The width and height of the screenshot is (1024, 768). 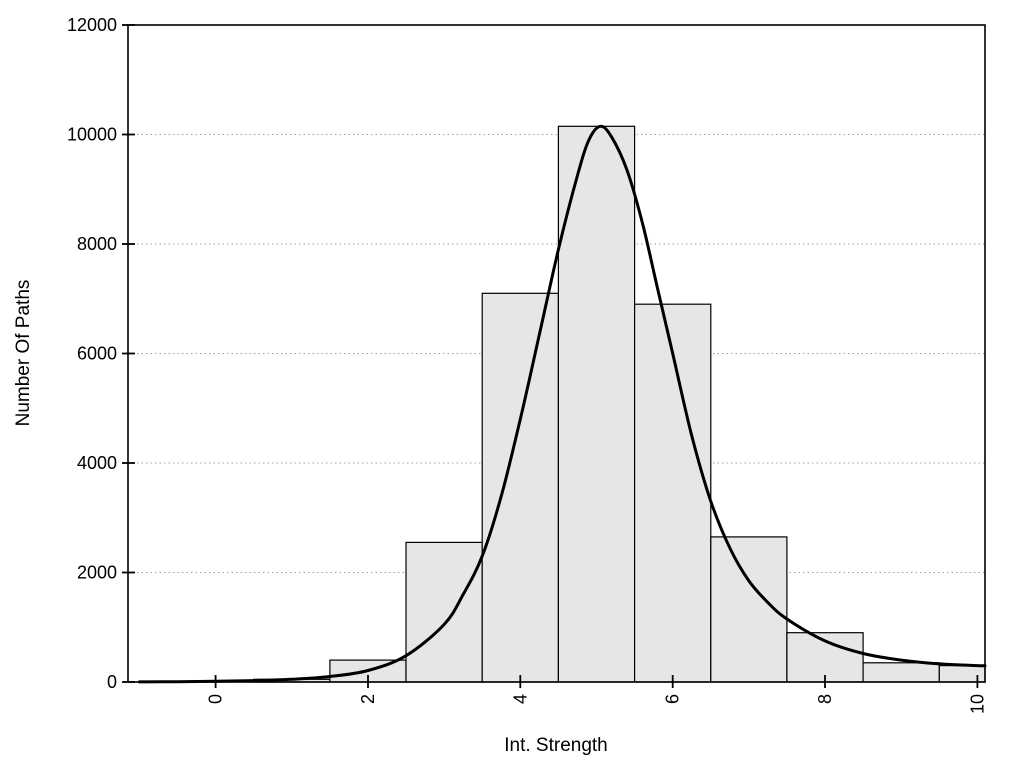 What do you see at coordinates (556, 745) in the screenshot?
I see `x-axis-label: Int. Strength` at bounding box center [556, 745].